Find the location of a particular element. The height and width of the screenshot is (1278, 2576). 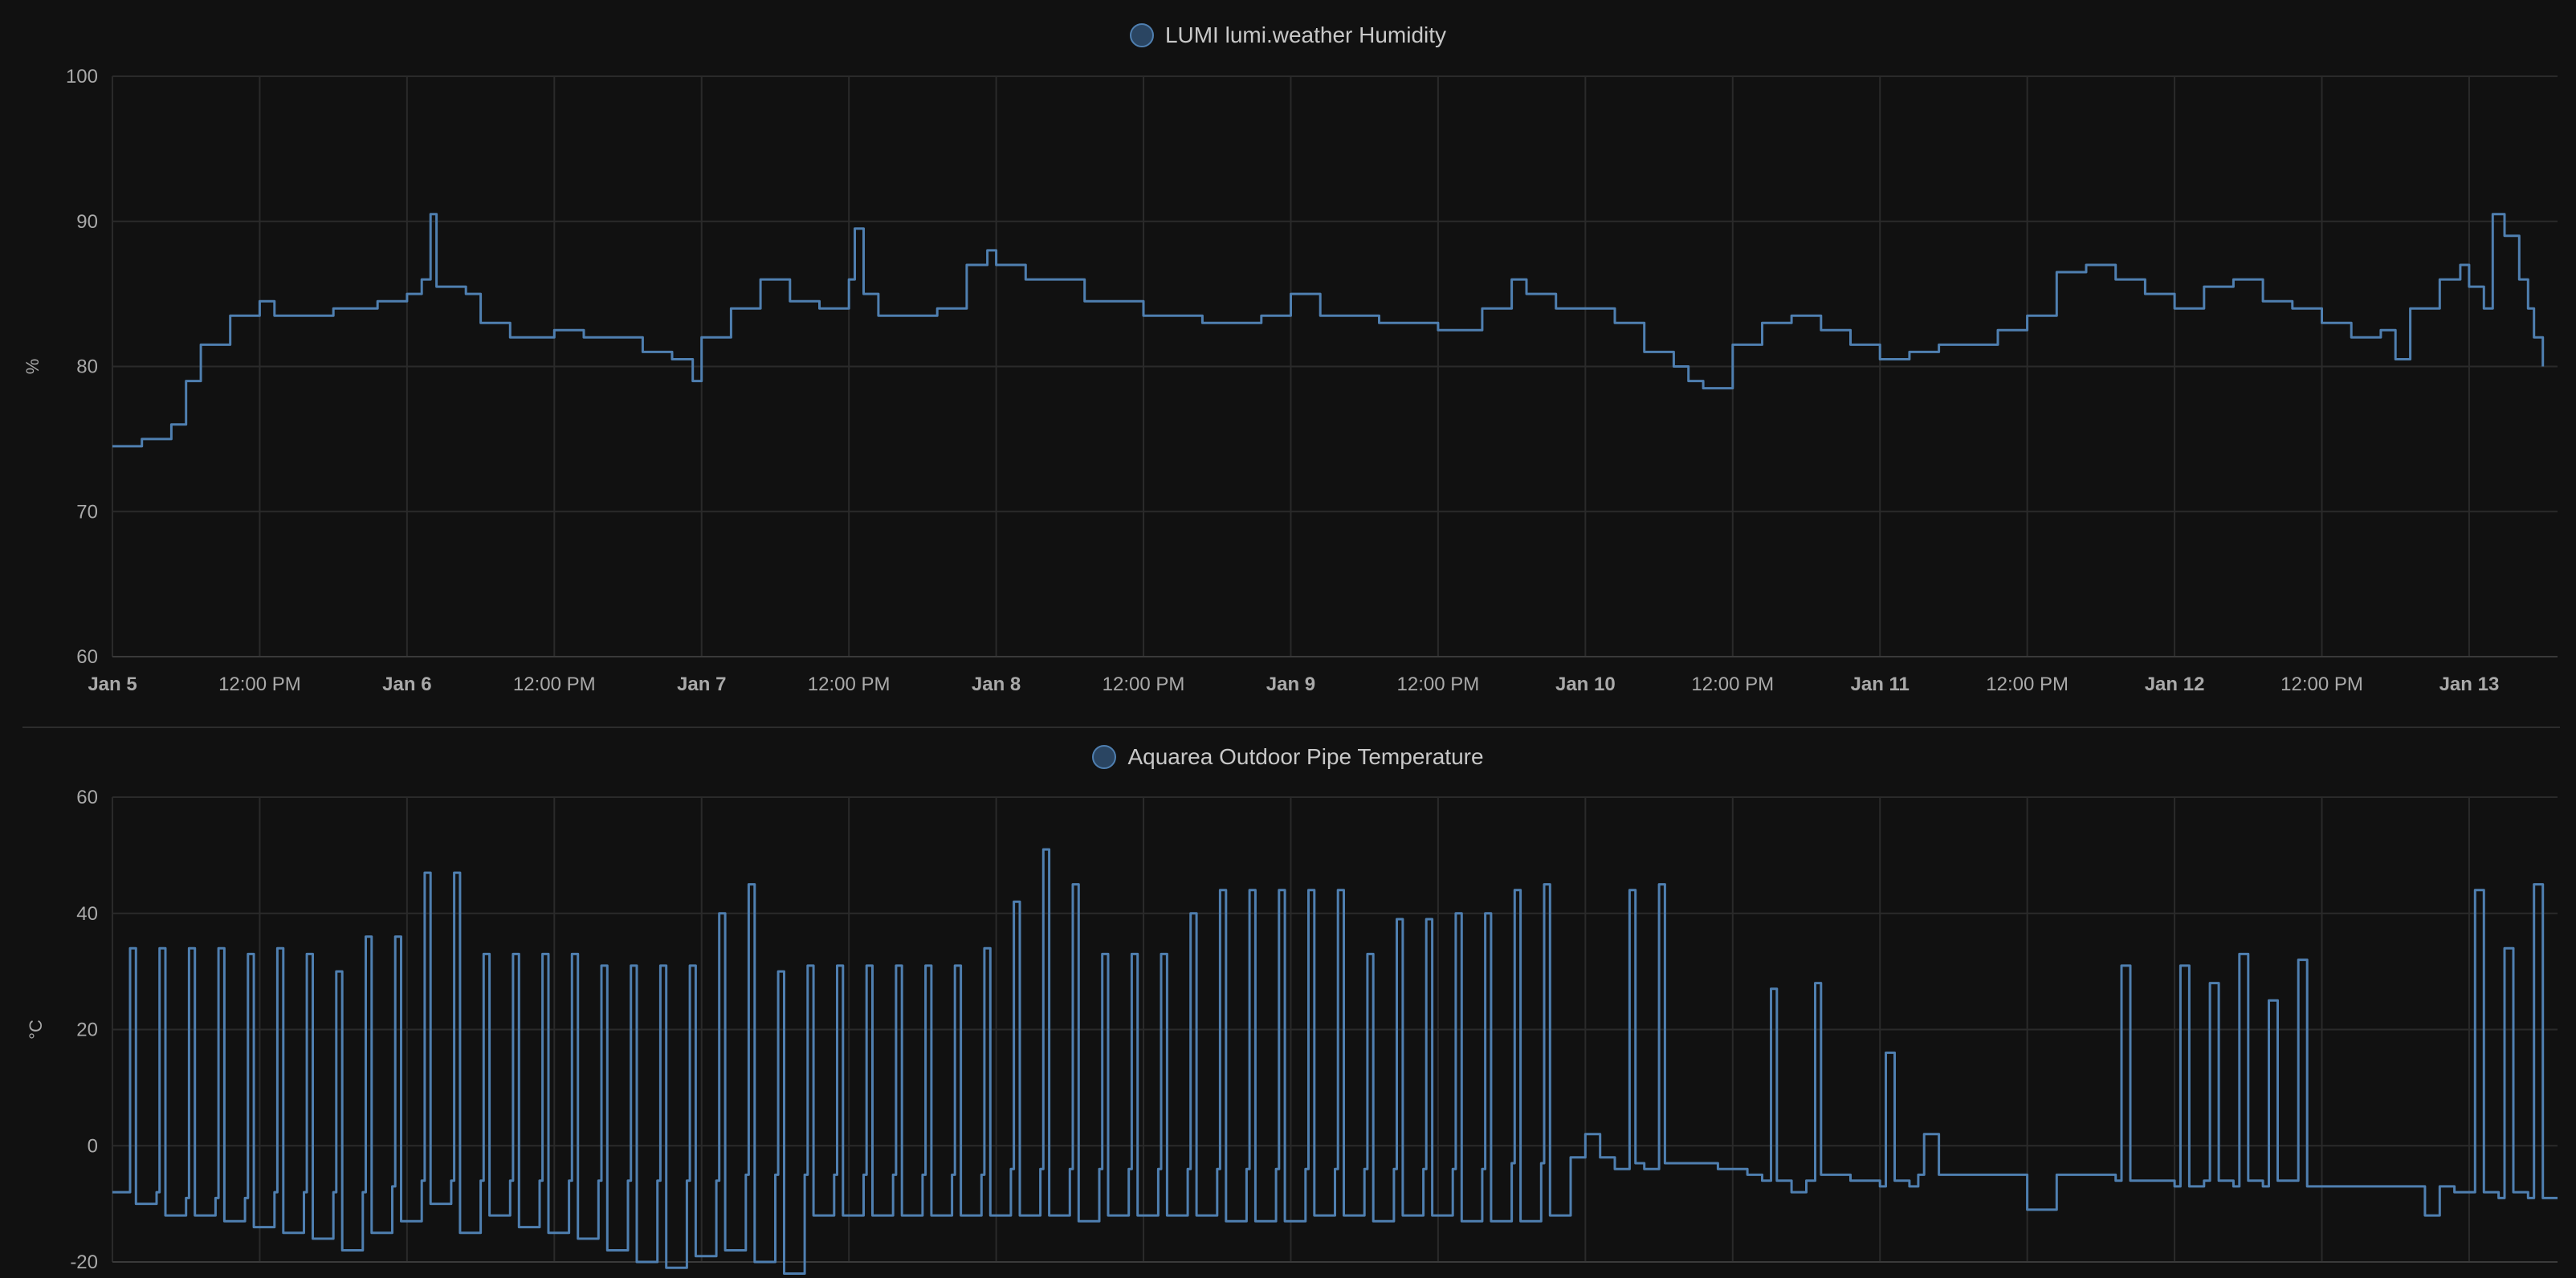

y-axis-label: °C is located at coordinates (36, 1030).